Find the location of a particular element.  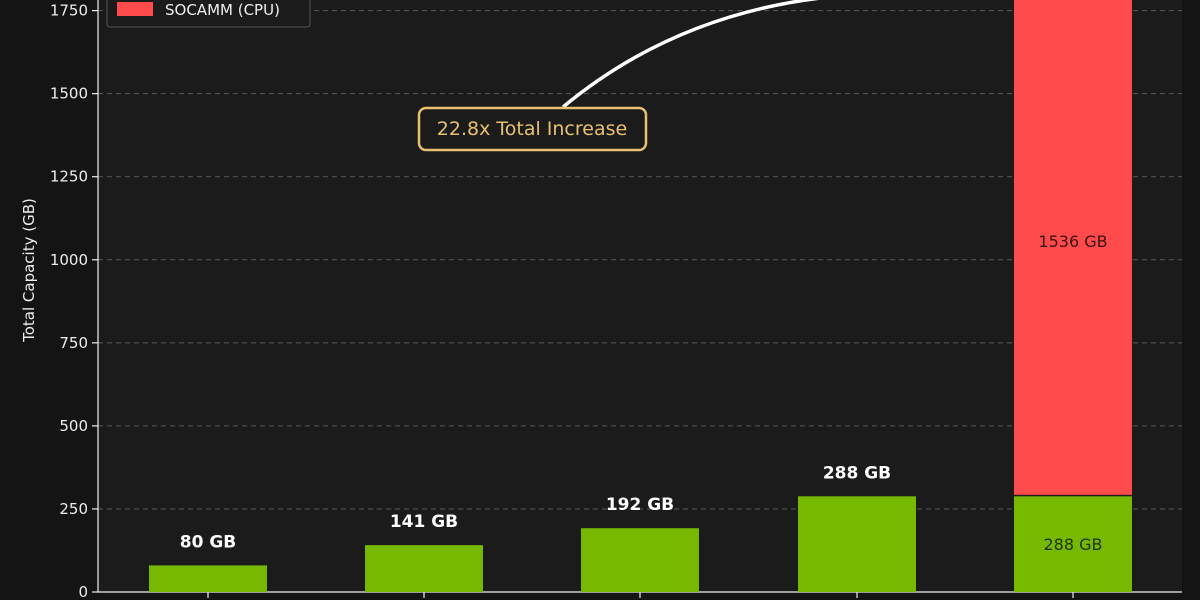

bar-hbm-inner-label: 288 GB is located at coordinates (1073, 544).